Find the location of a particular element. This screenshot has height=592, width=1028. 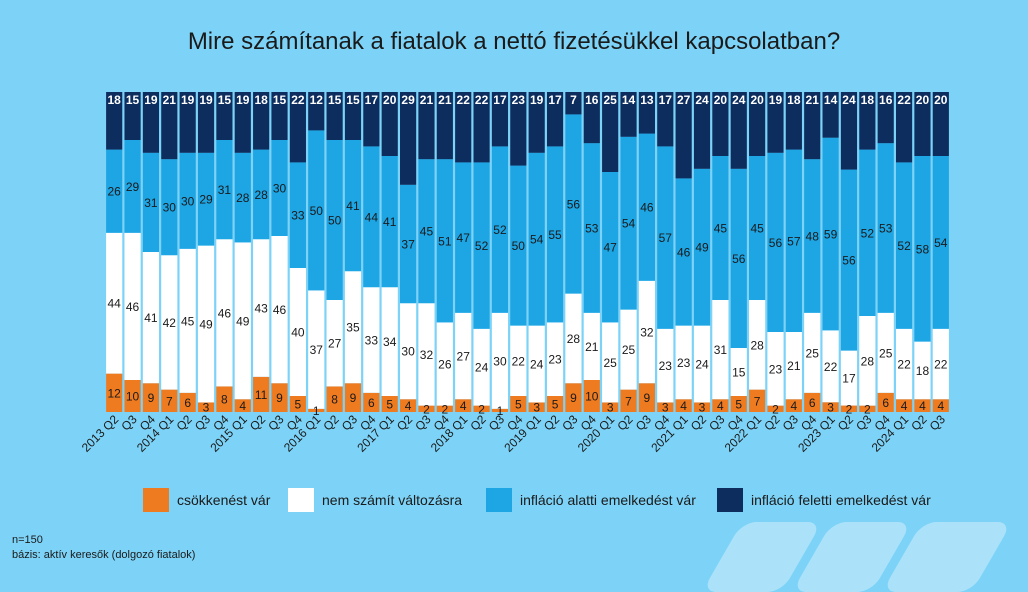

legend-label-below-inflation: infláció alatti emelkedést vár is located at coordinates (608, 500).